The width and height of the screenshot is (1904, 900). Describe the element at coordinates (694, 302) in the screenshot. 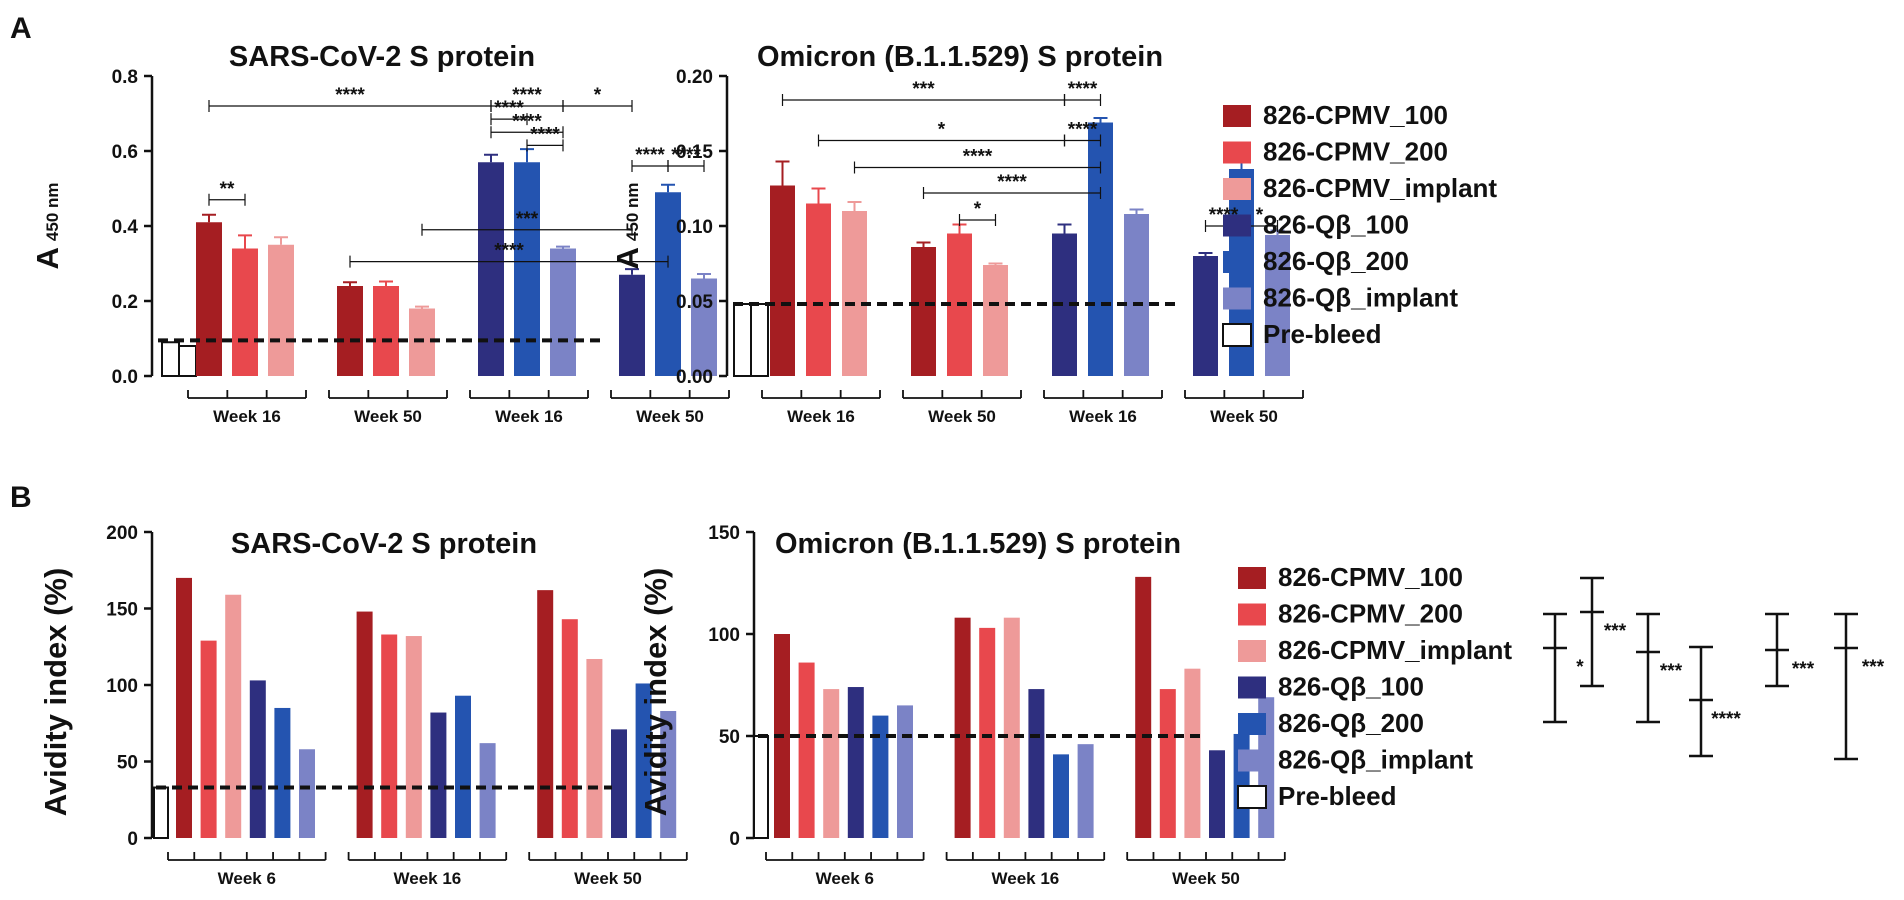

I see `y-tick-label: 0.05` at that location.